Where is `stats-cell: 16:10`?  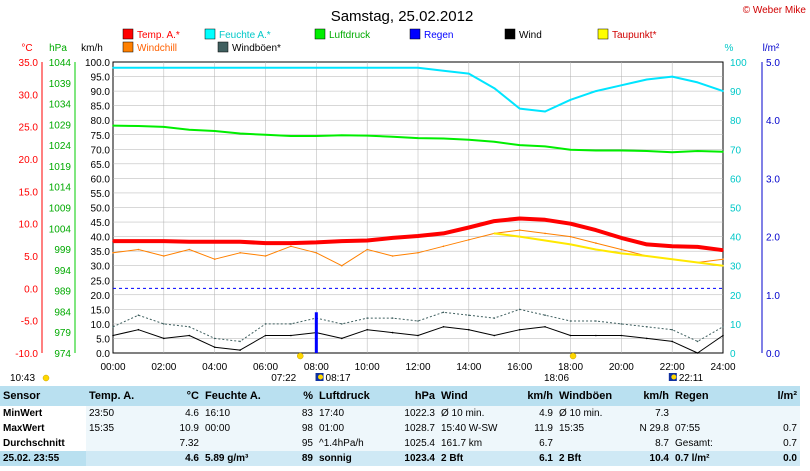
stats-cell: 16:10 is located at coordinates (233, 413).